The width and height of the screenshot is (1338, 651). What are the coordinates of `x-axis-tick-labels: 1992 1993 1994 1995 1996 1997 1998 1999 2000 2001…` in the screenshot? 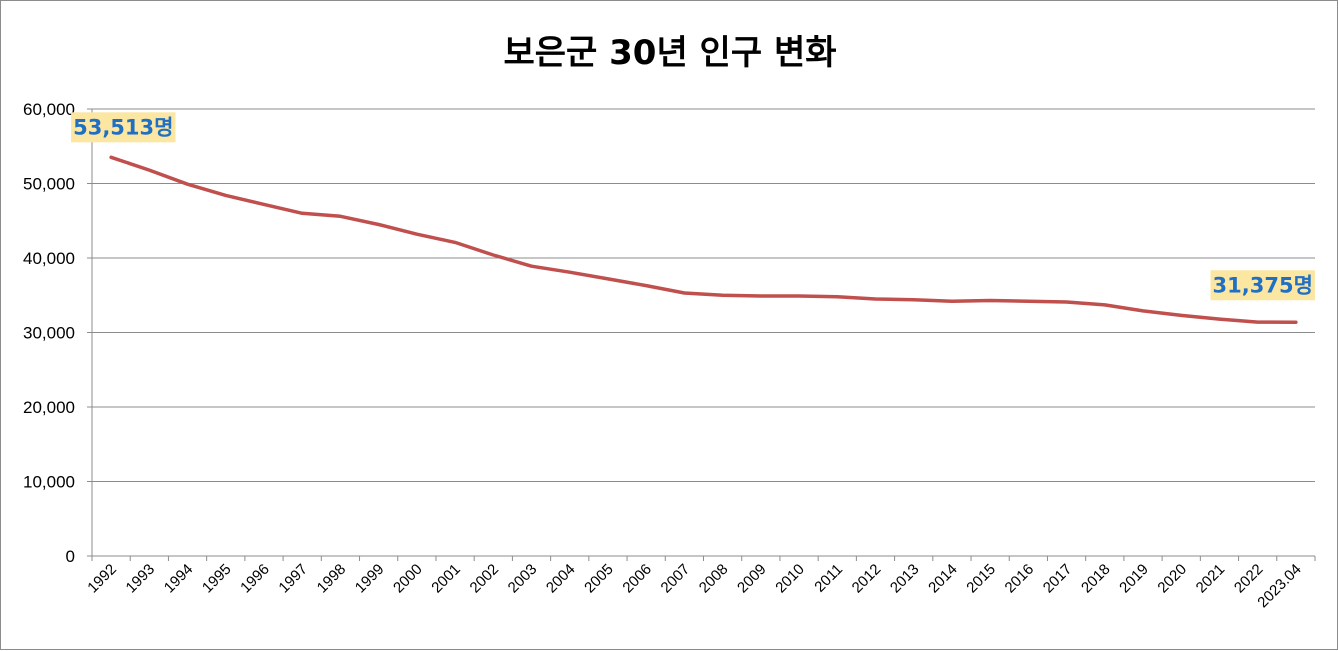 It's located at (694, 586).